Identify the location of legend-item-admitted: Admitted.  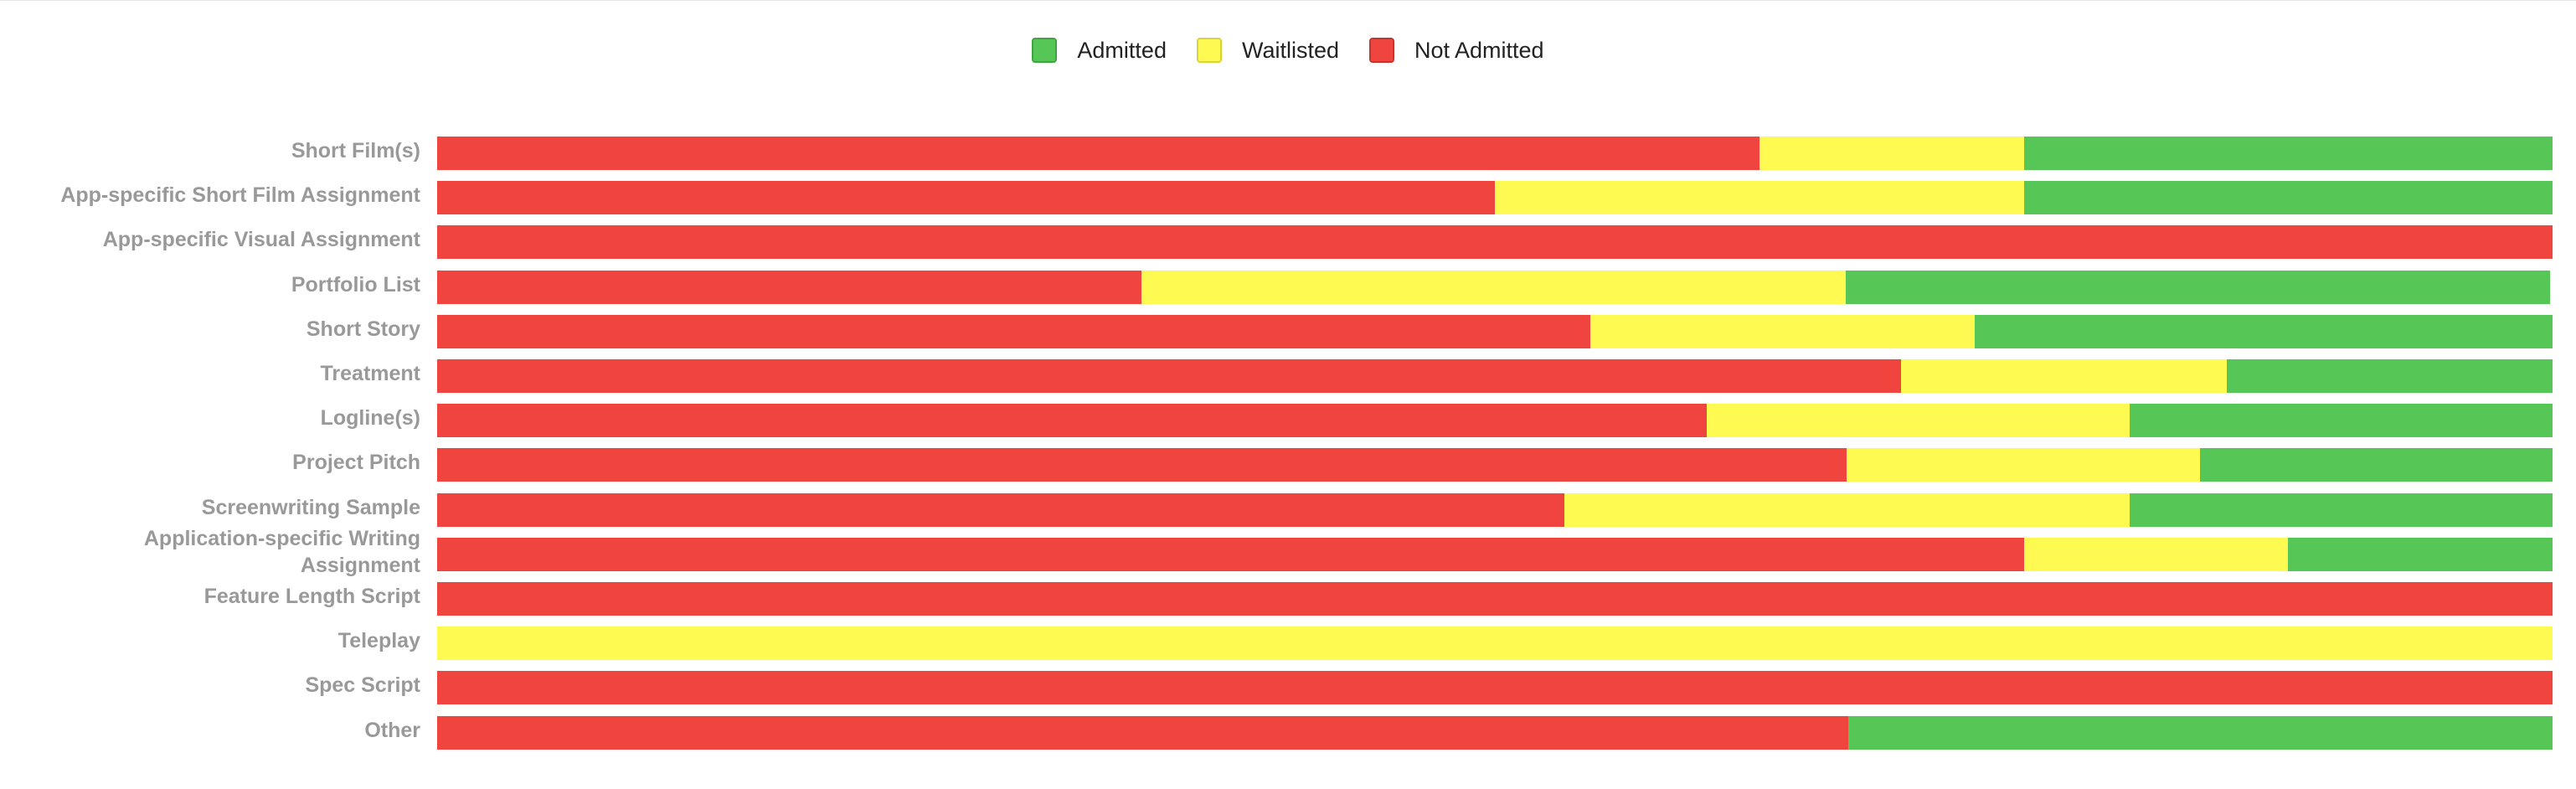
(1099, 51).